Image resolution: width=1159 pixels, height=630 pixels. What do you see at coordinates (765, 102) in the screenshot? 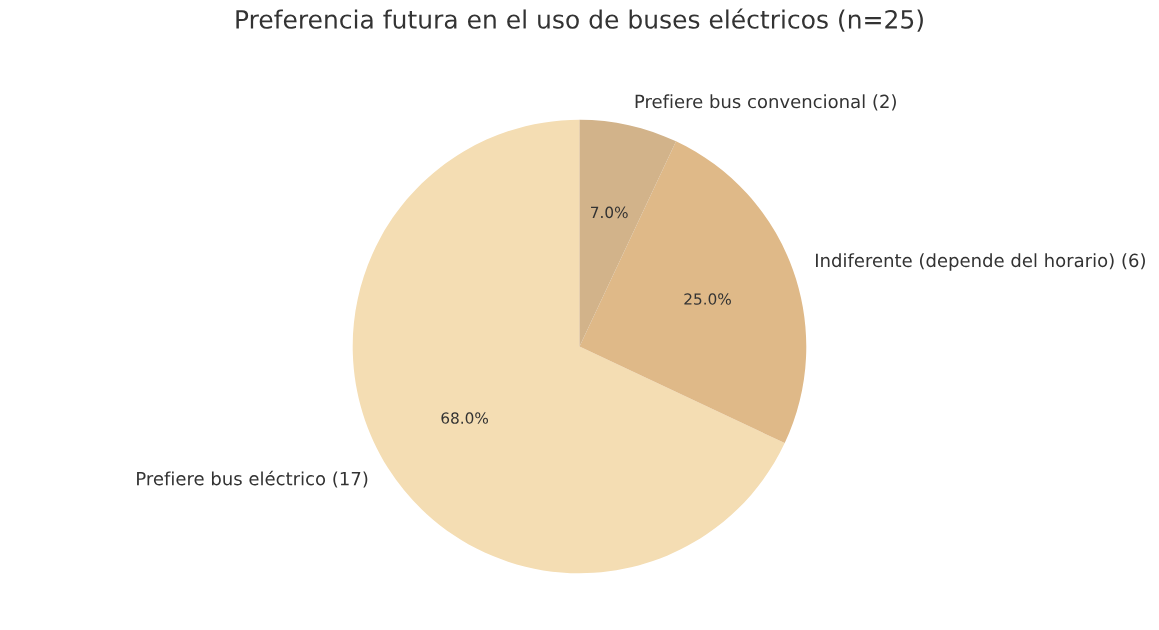
I see `slice-label: Prefiere bus convencional (2)` at bounding box center [765, 102].